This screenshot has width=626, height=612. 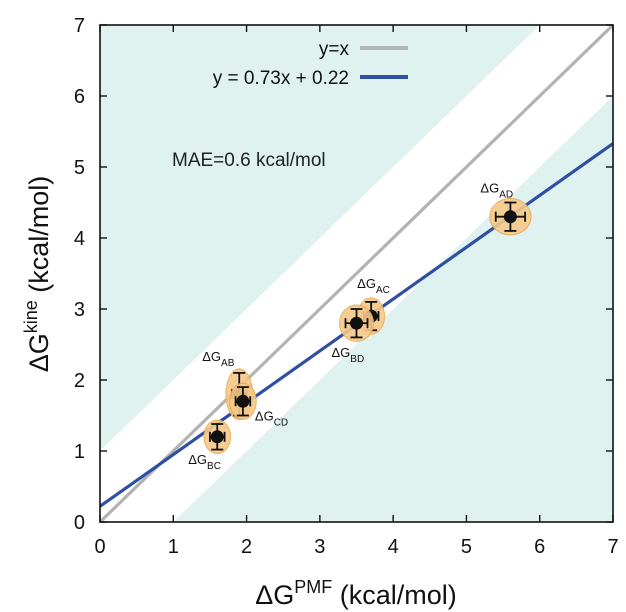 I want to click on x-tick-label: 4, so click(x=393, y=547).